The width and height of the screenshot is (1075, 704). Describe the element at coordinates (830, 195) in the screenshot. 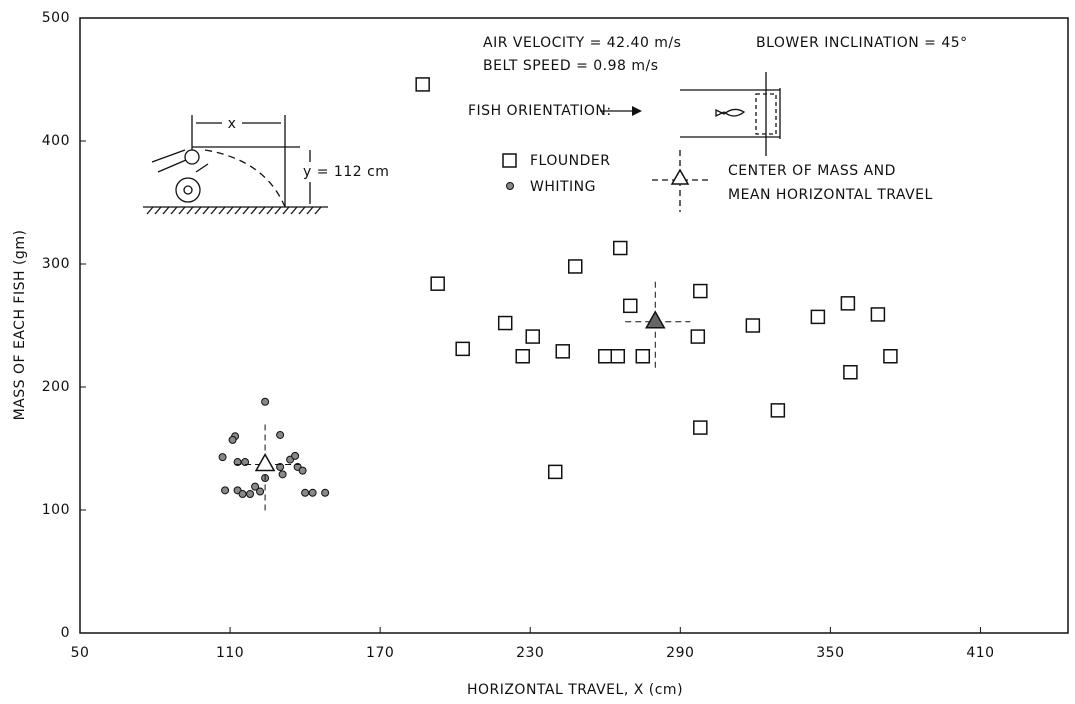

I see `legend-label: MEAN HORIZONTAL TRAVEL` at that location.